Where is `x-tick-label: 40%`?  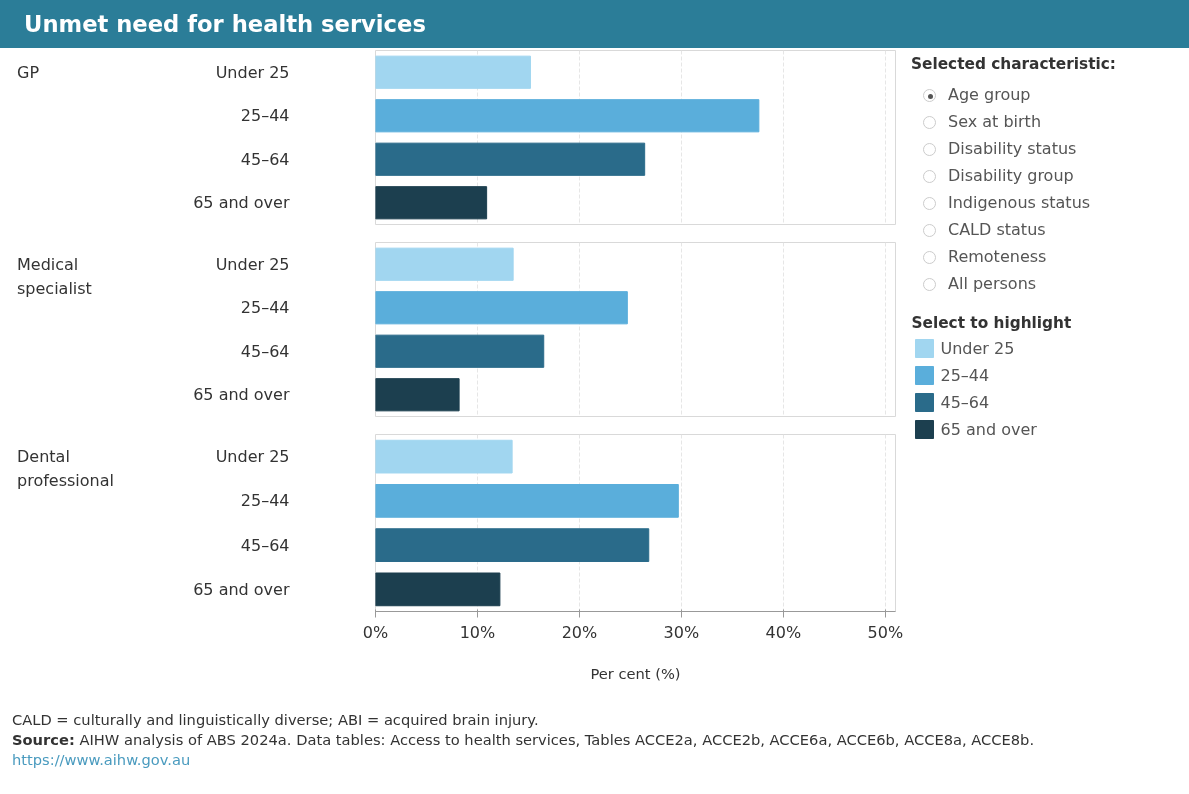 x-tick-label: 40% is located at coordinates (783, 632).